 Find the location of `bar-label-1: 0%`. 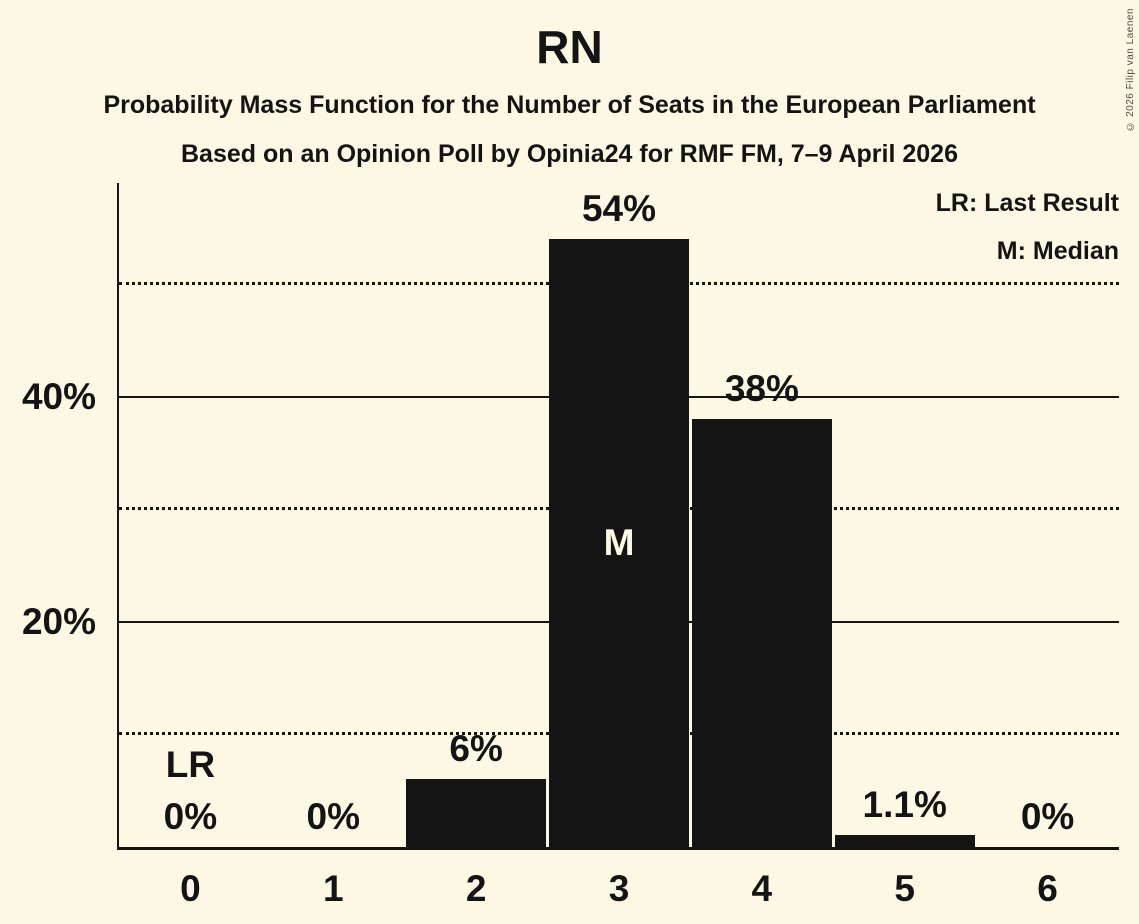

bar-label-1: 0% is located at coordinates (333, 816).